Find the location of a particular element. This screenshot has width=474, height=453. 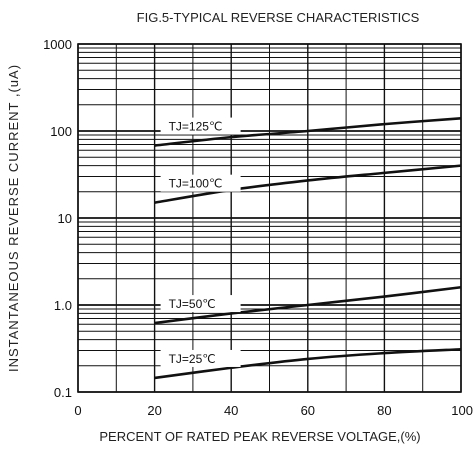

y-axis-label: INSTANTANEOUS REVERSE CURRENT ,(uA) is located at coordinates (13, 218).